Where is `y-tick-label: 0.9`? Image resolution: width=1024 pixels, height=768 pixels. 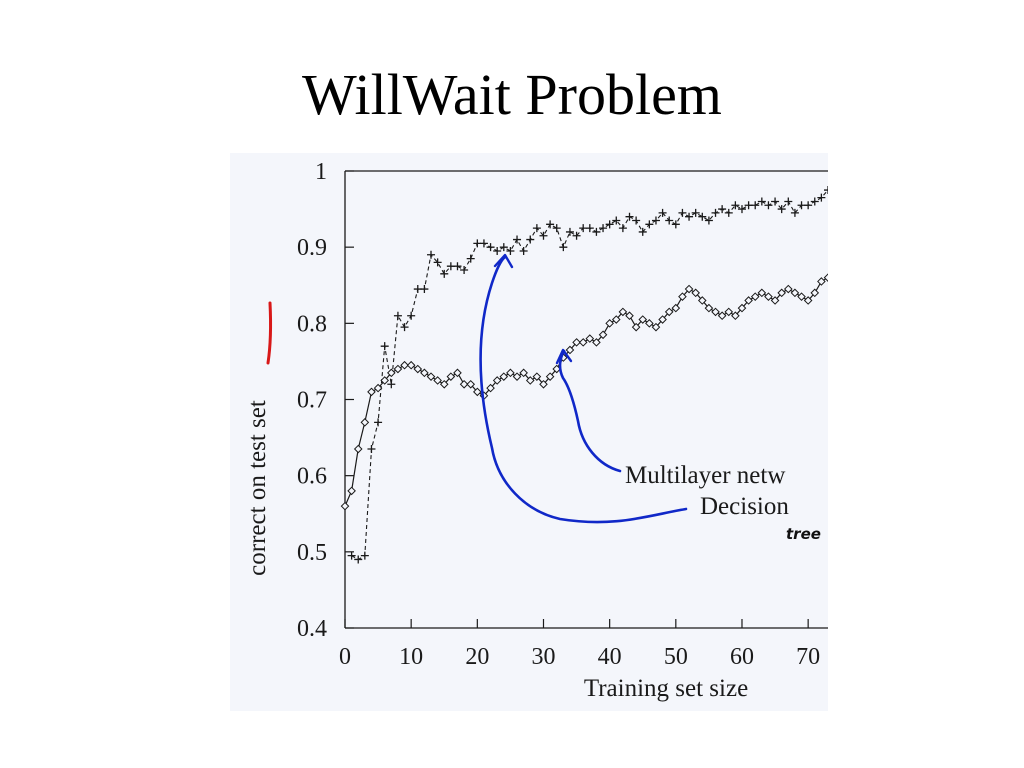
y-tick-label: 0.9 is located at coordinates (312, 248).